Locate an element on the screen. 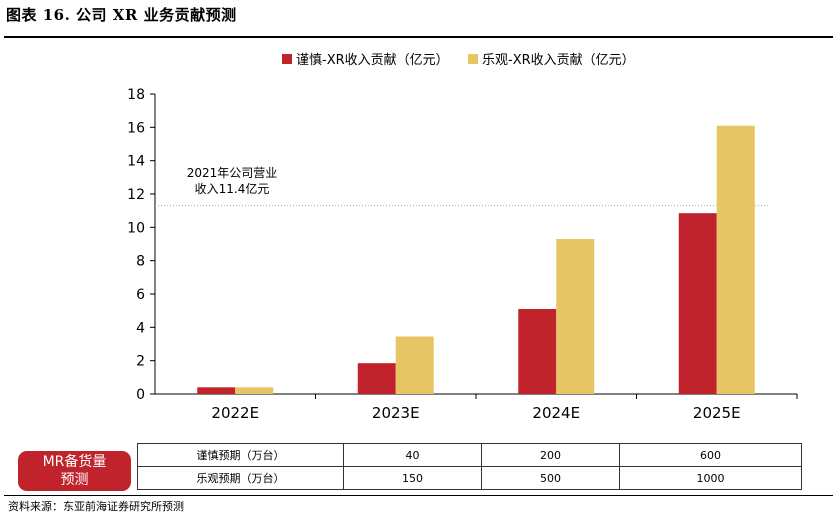  y-tick-label: 8 is located at coordinates (140, 262).